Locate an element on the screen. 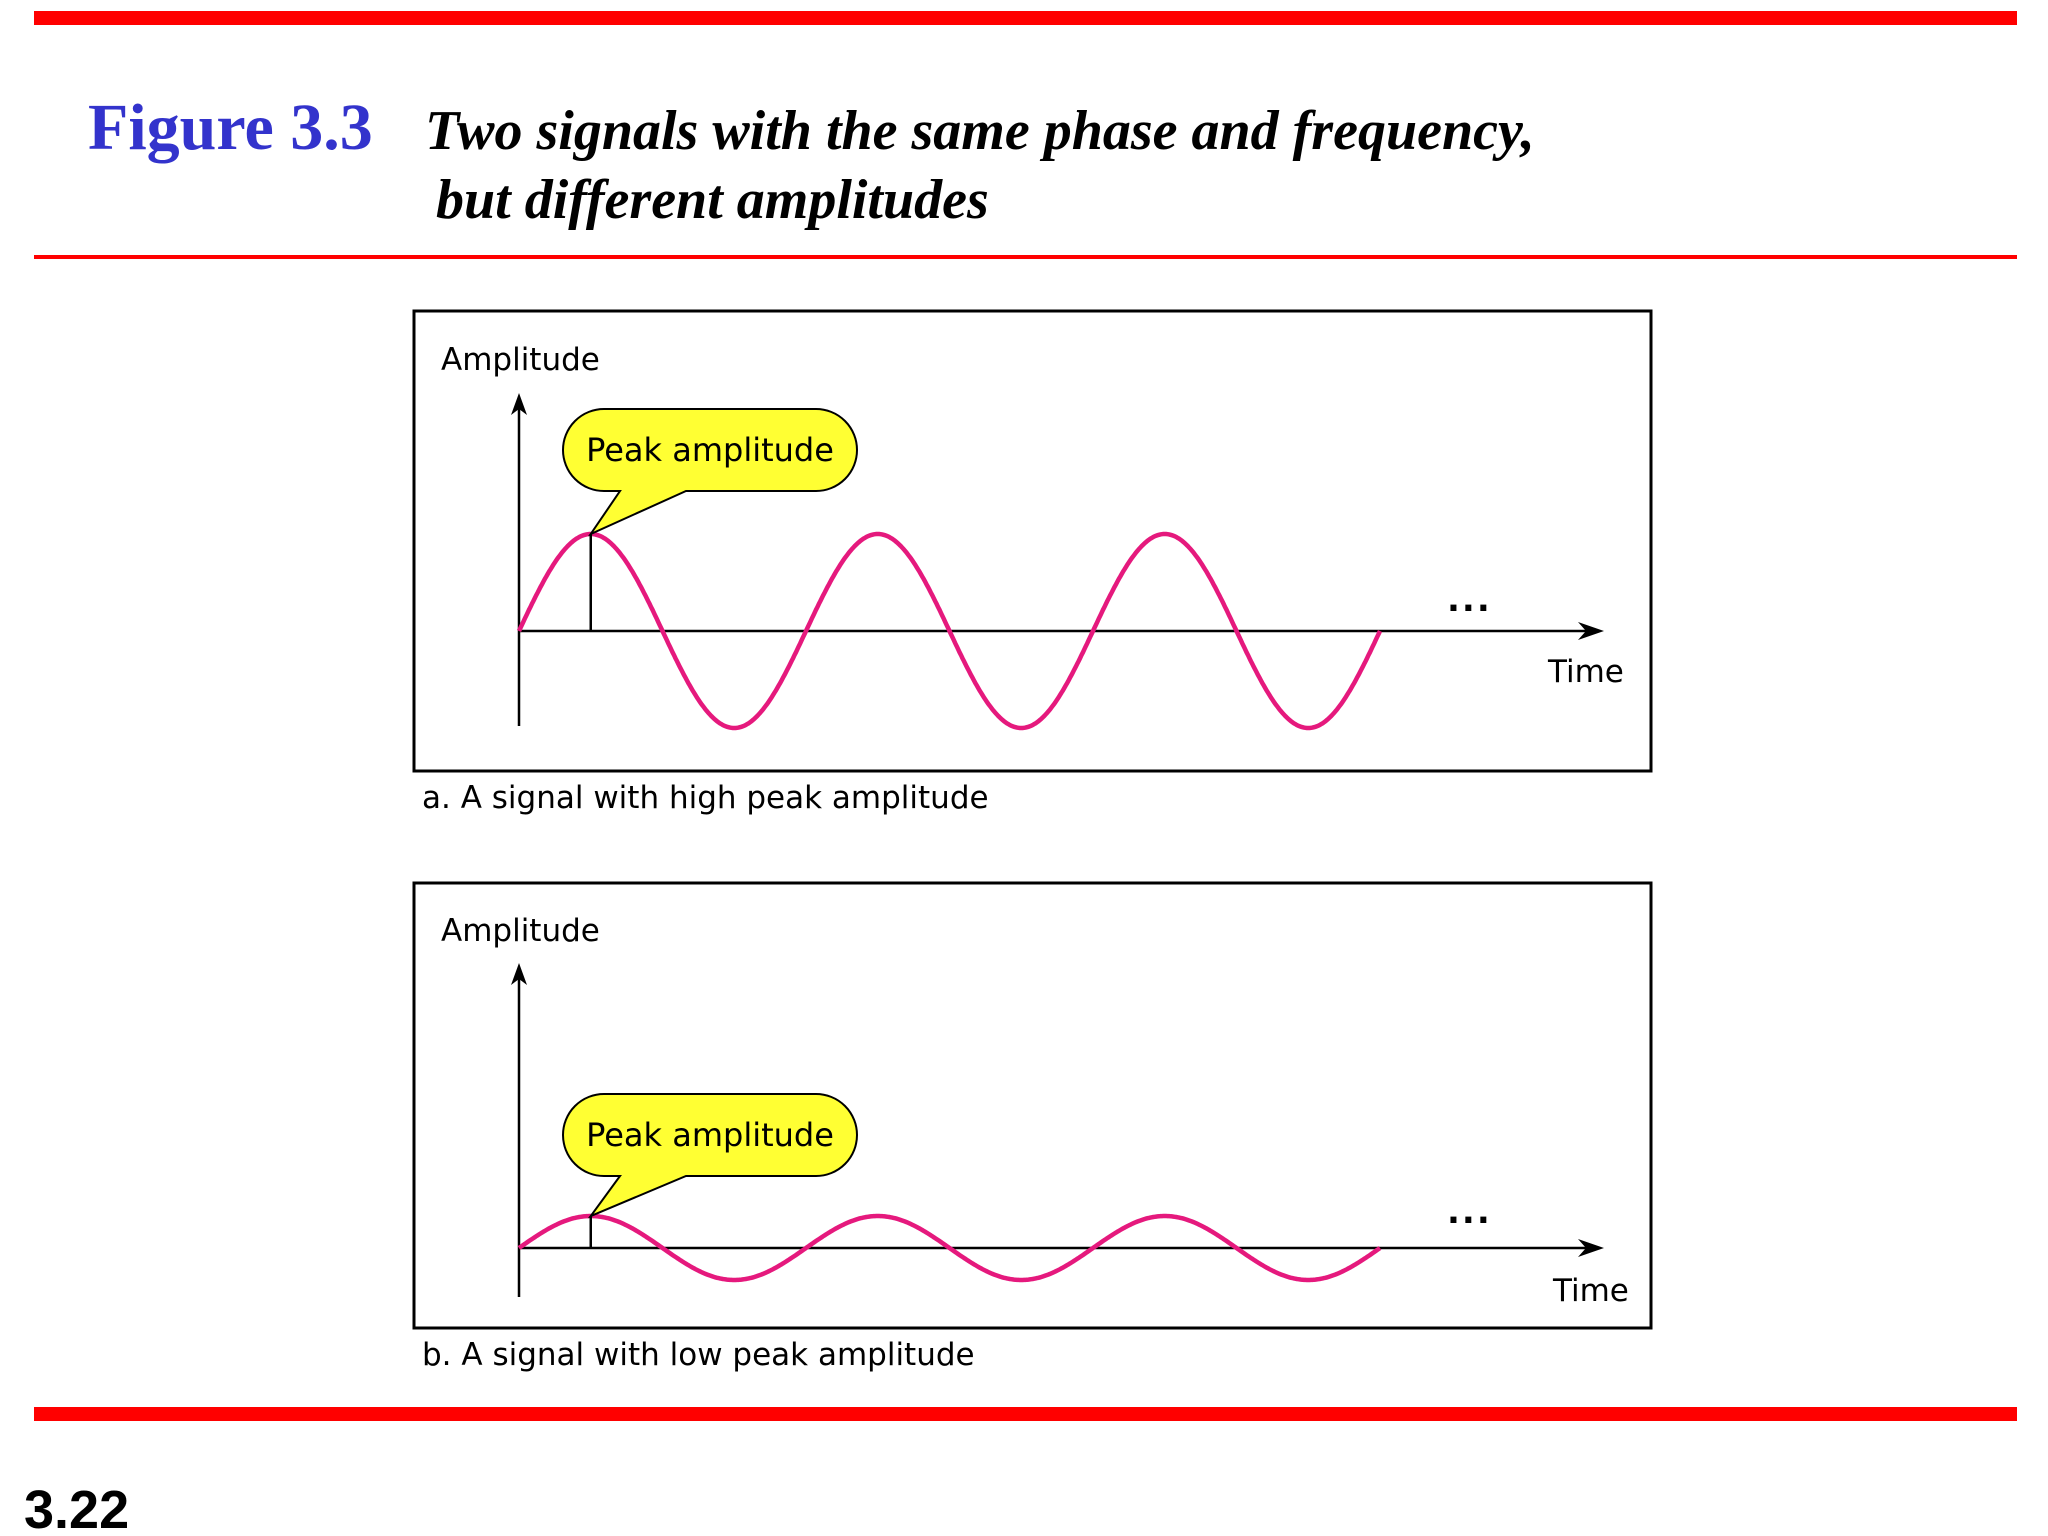  panel-caption: a. A signal with high peak amplitude is located at coordinates (705, 798).